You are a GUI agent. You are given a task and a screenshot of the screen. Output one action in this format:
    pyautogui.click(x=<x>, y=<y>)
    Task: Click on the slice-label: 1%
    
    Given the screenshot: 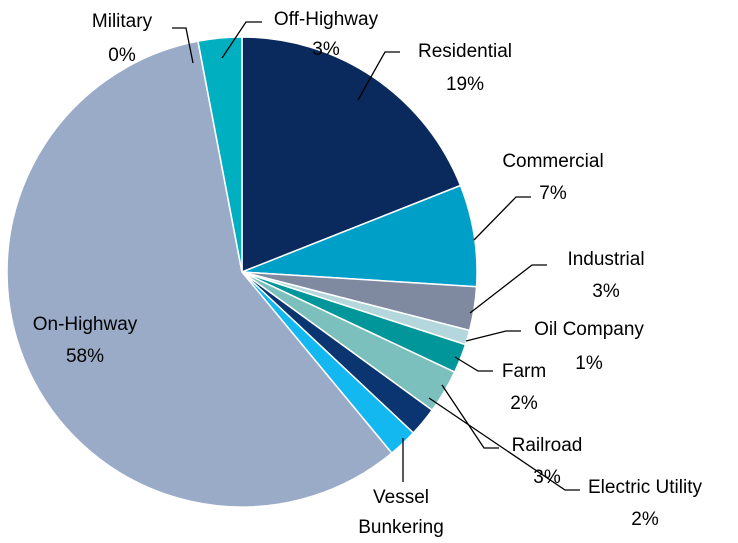 What is the action you would take?
    pyautogui.click(x=589, y=363)
    